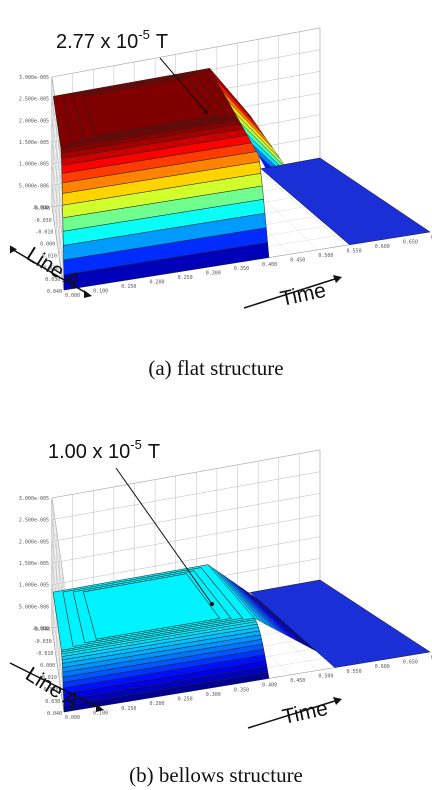 The image size is (432, 790). I want to click on annotation-dot-a, so click(206, 112).